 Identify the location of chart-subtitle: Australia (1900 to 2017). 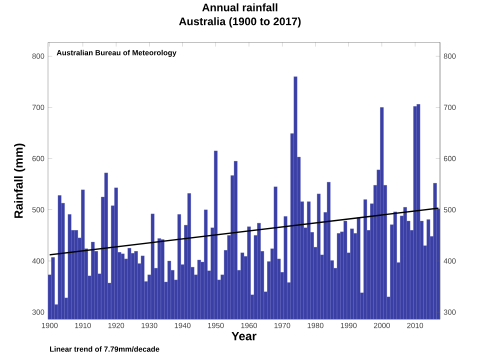
(240, 22).